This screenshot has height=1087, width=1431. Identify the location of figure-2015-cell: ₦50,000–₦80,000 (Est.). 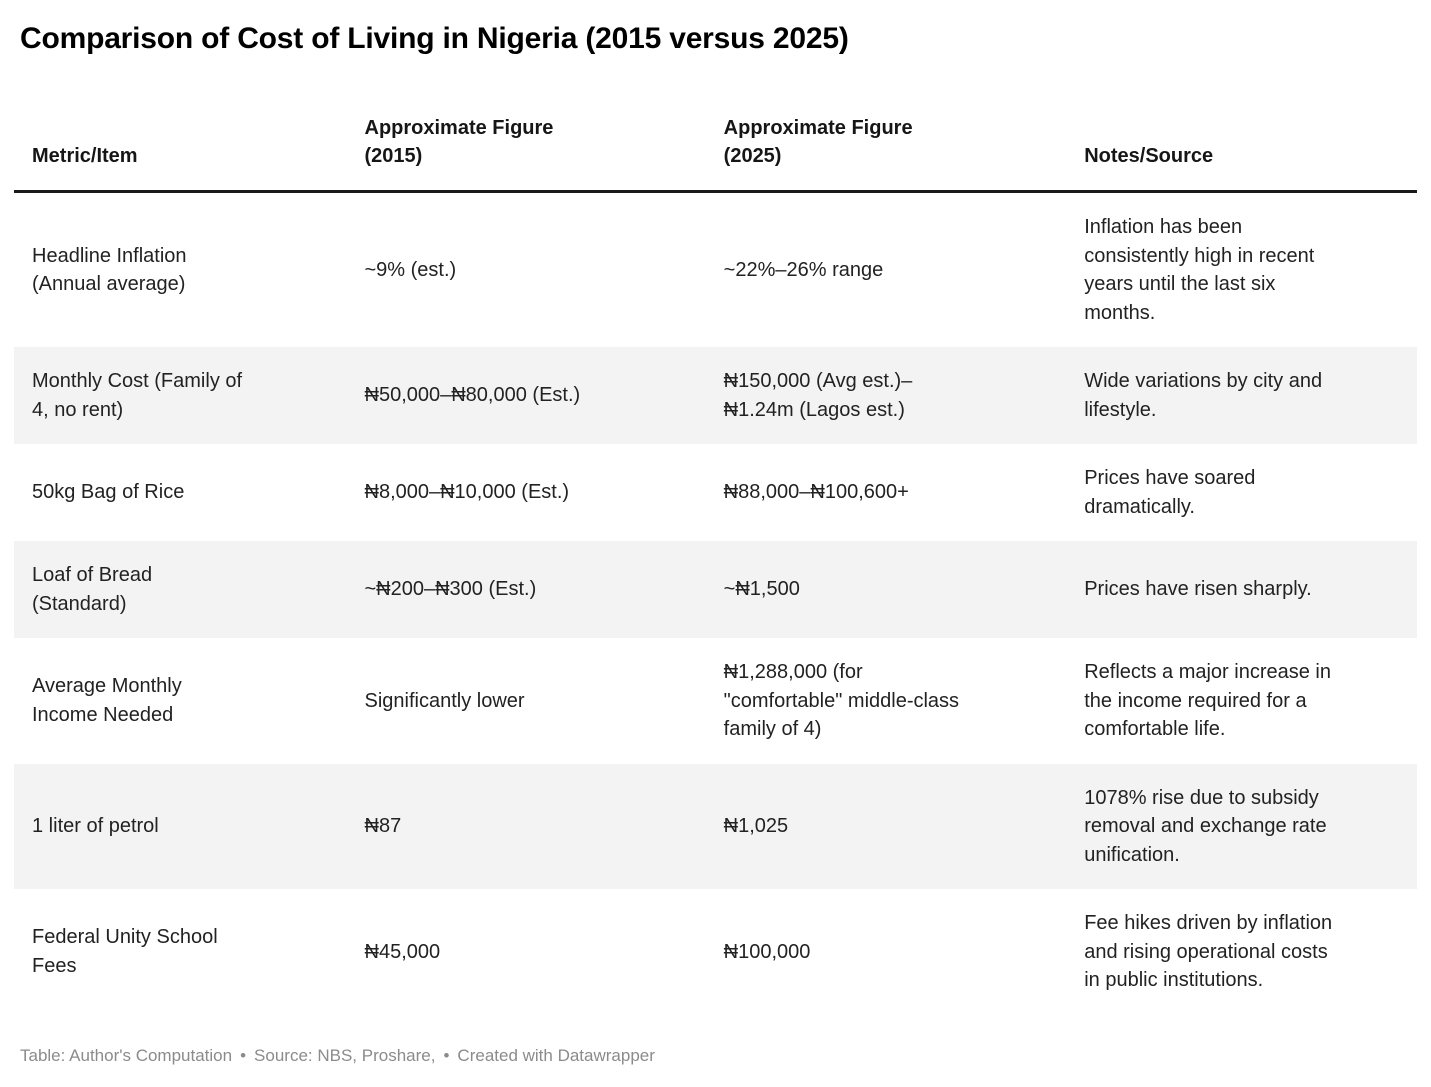
(472, 395).